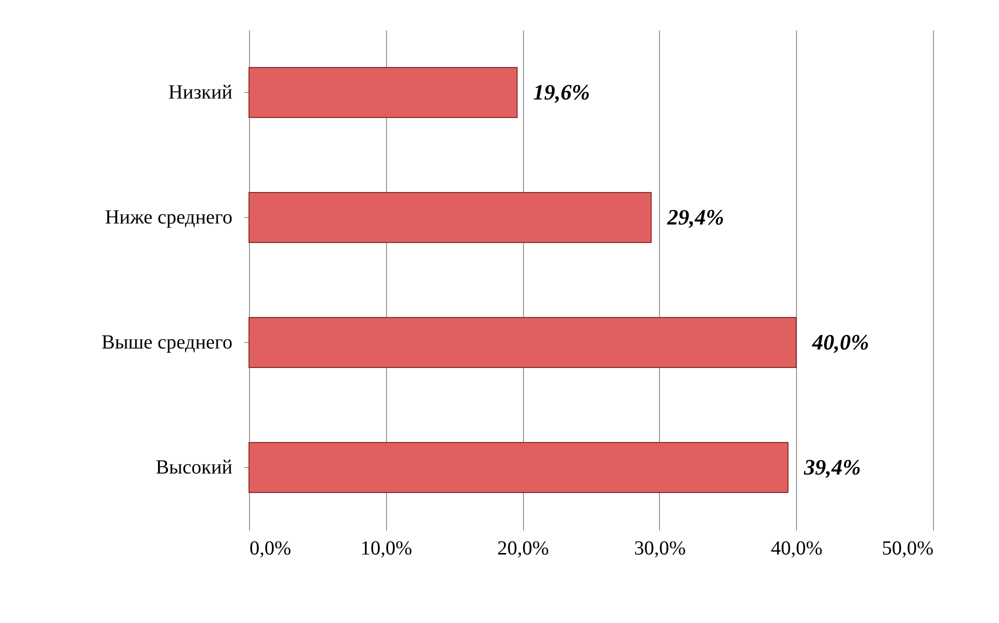 The height and width of the screenshot is (623, 999). Describe the element at coordinates (194, 467) in the screenshot. I see `y-tick-label: Высокий` at that location.